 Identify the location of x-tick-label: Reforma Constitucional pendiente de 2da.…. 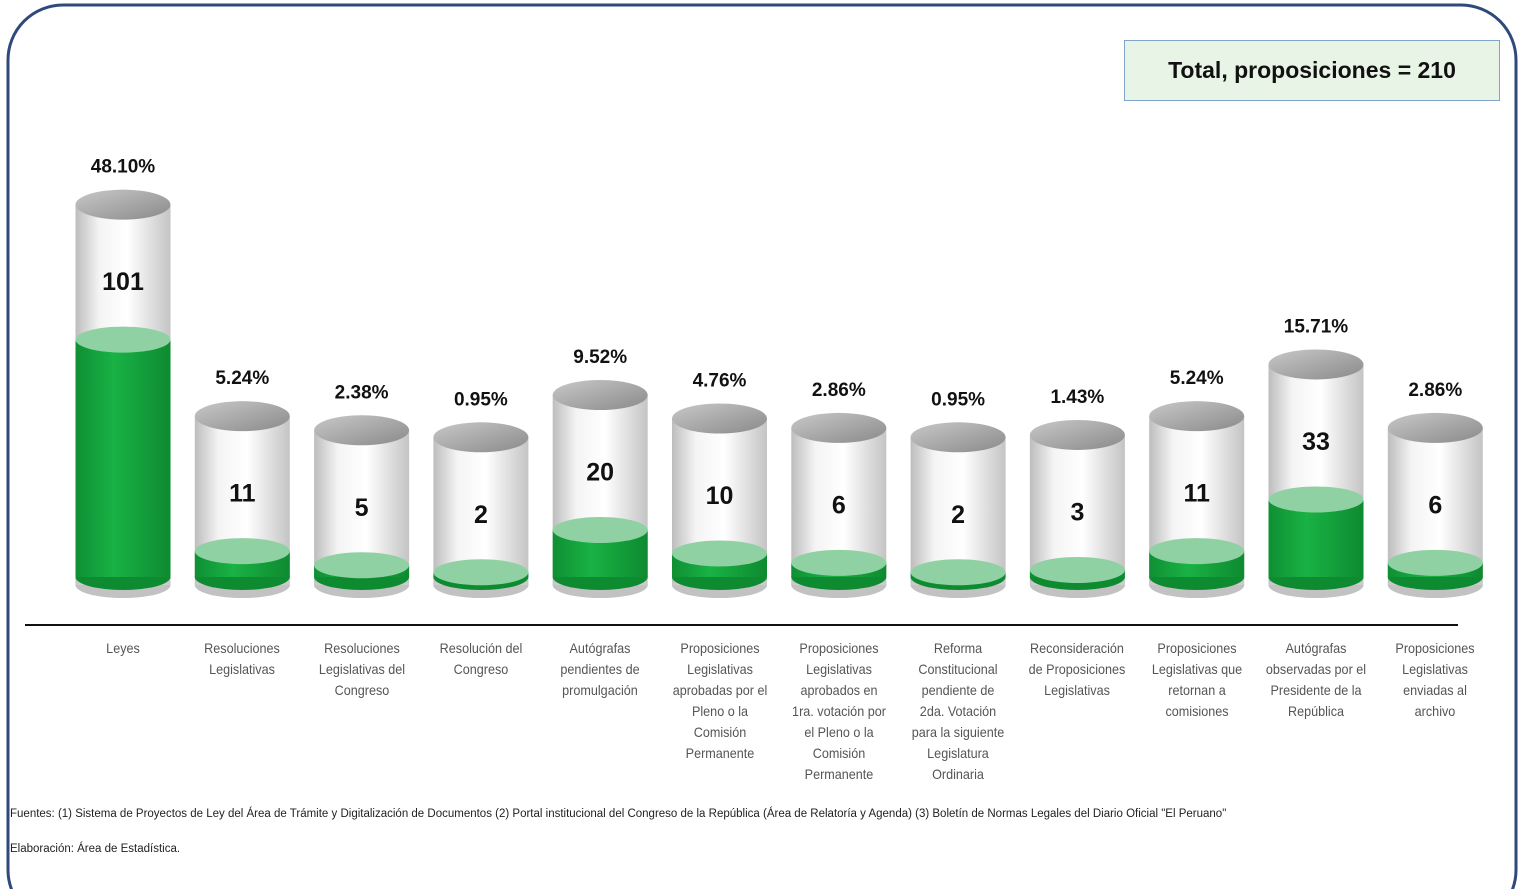
(958, 711).